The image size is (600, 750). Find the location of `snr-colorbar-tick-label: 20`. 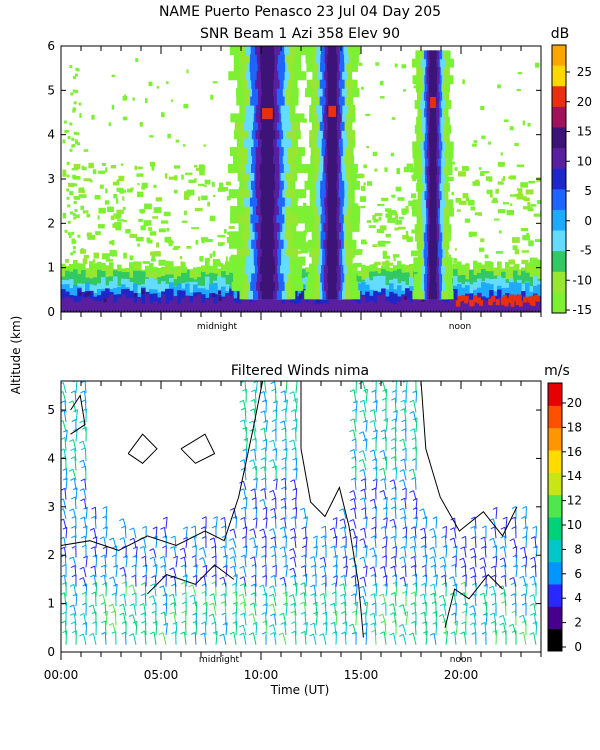

snr-colorbar-tick-label: 20 is located at coordinates (584, 102).